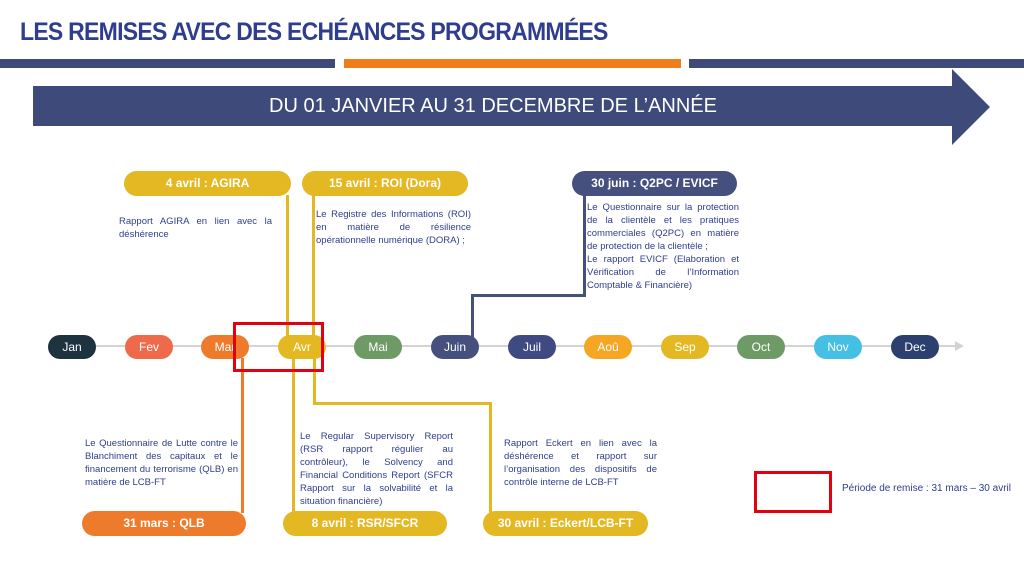 This screenshot has height=575, width=1024. I want to click on connector-rsr, so click(293, 435).